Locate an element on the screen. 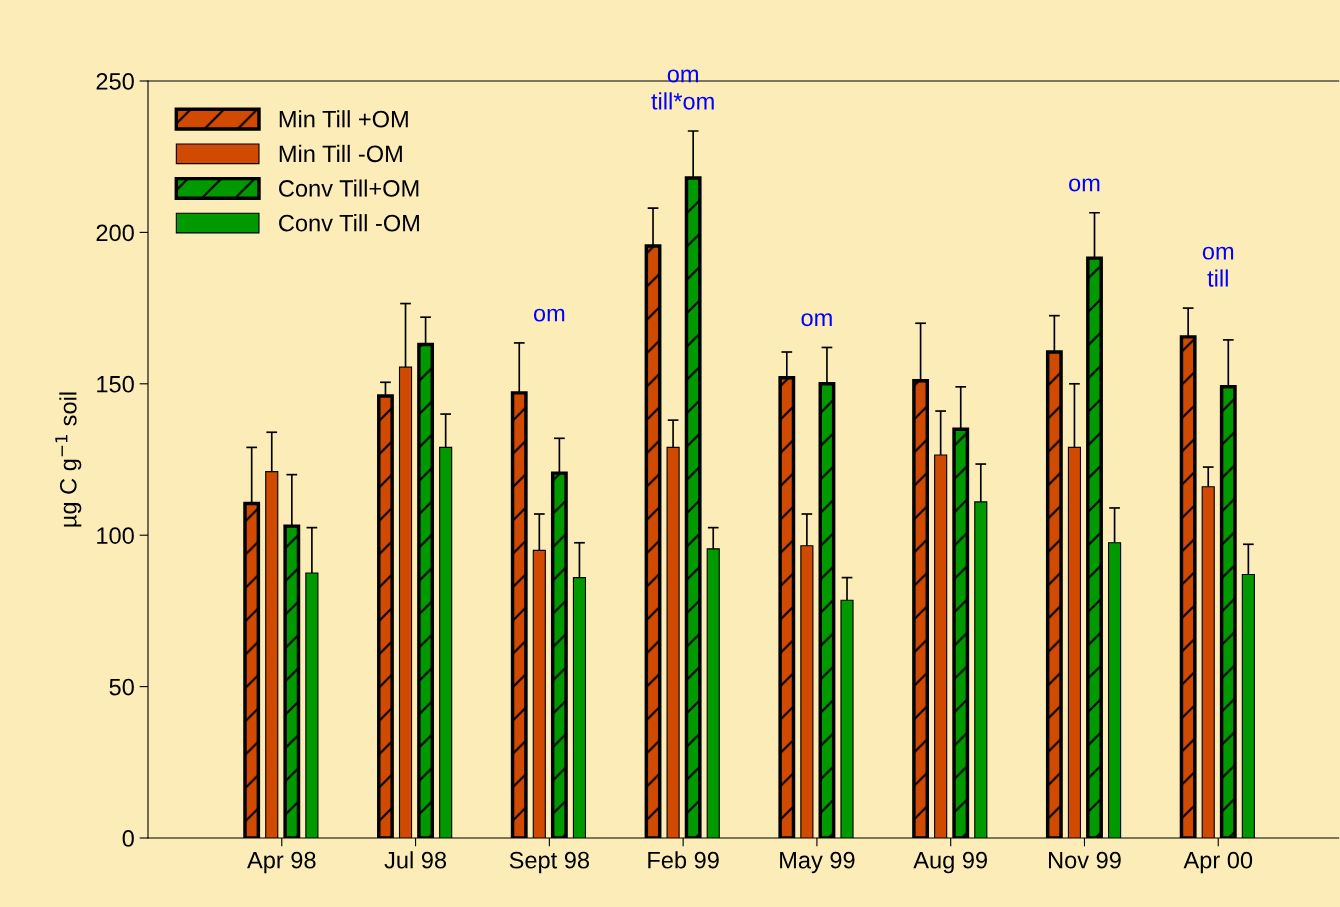 The height and width of the screenshot is (907, 1340). y-tick-label: 150 is located at coordinates (115, 384).